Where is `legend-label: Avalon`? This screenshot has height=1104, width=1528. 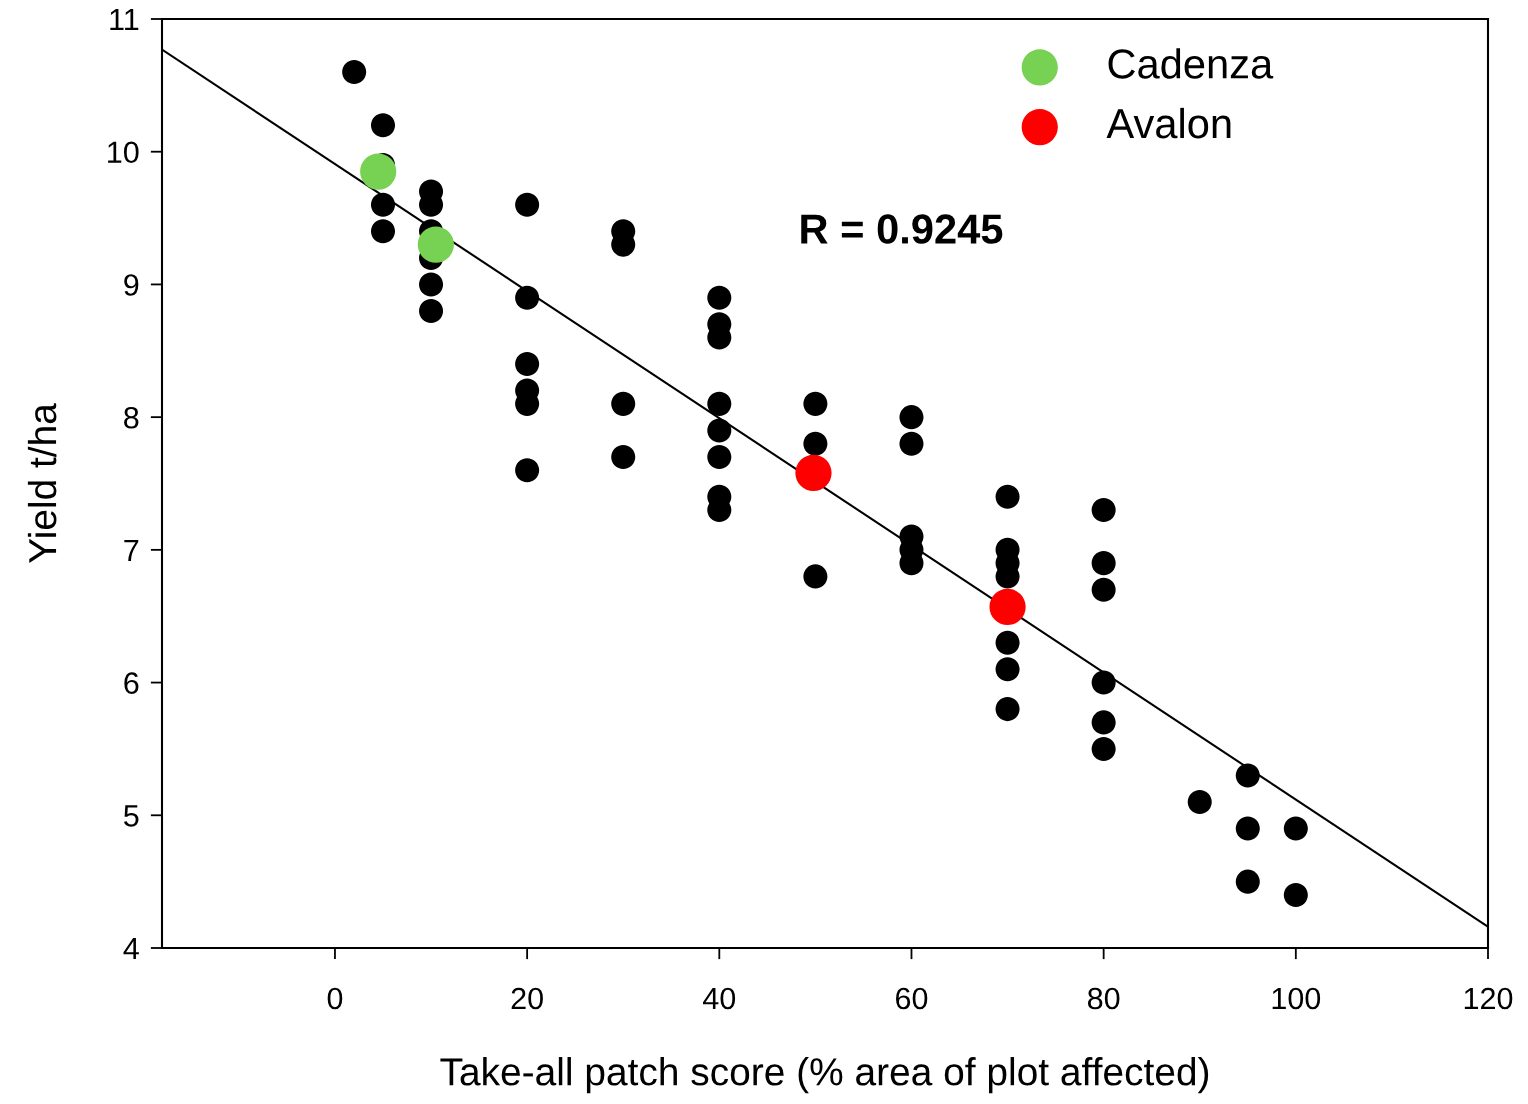
legend-label: Avalon is located at coordinates (1168, 123).